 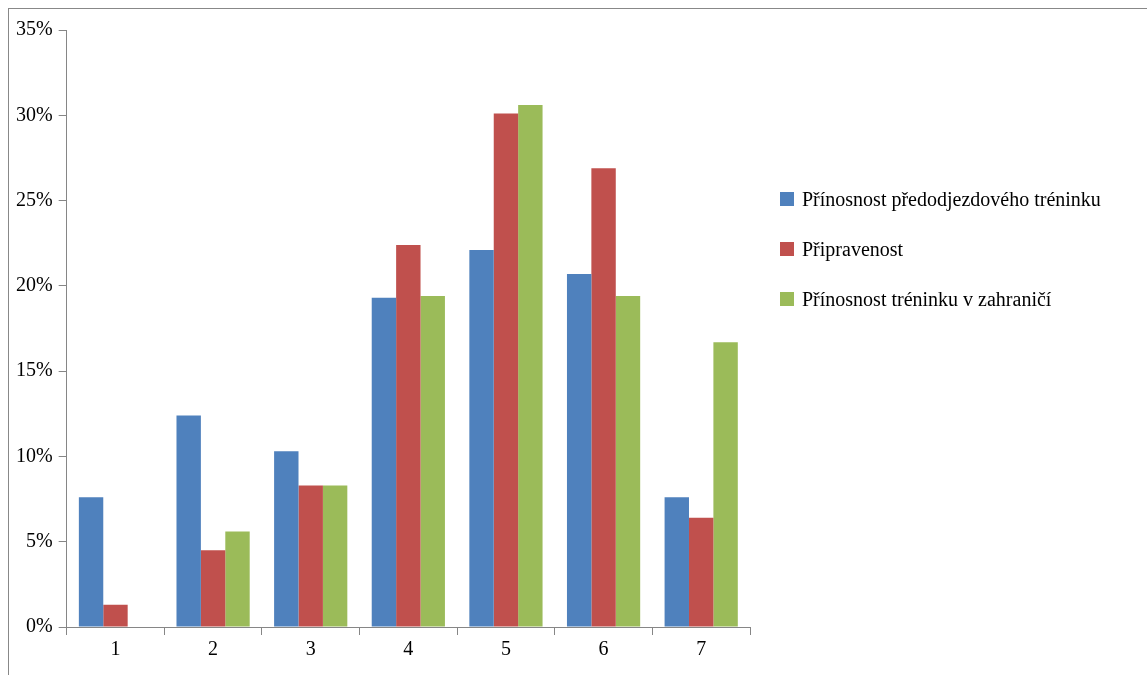 I want to click on legend-label: Přínosnost tréninku v zahraničí, so click(x=927, y=299).